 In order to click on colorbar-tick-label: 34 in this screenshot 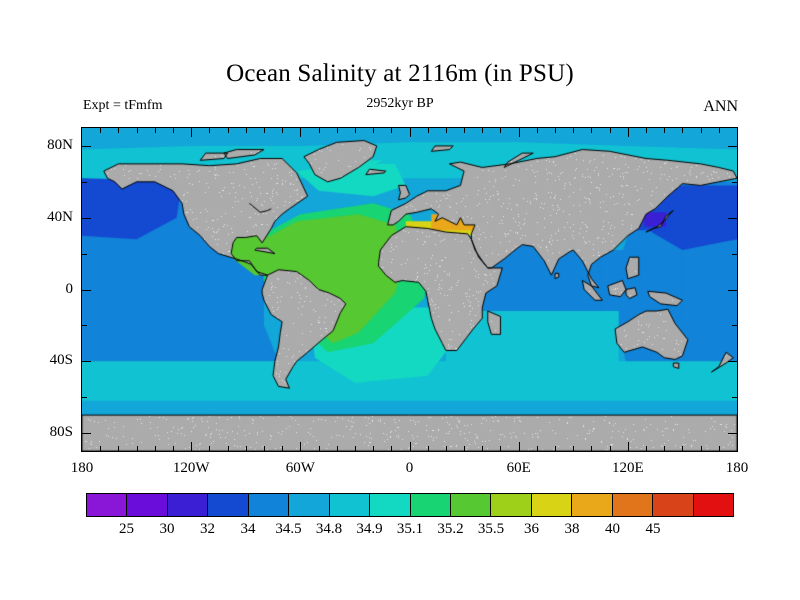, I will do `click(248, 529)`.